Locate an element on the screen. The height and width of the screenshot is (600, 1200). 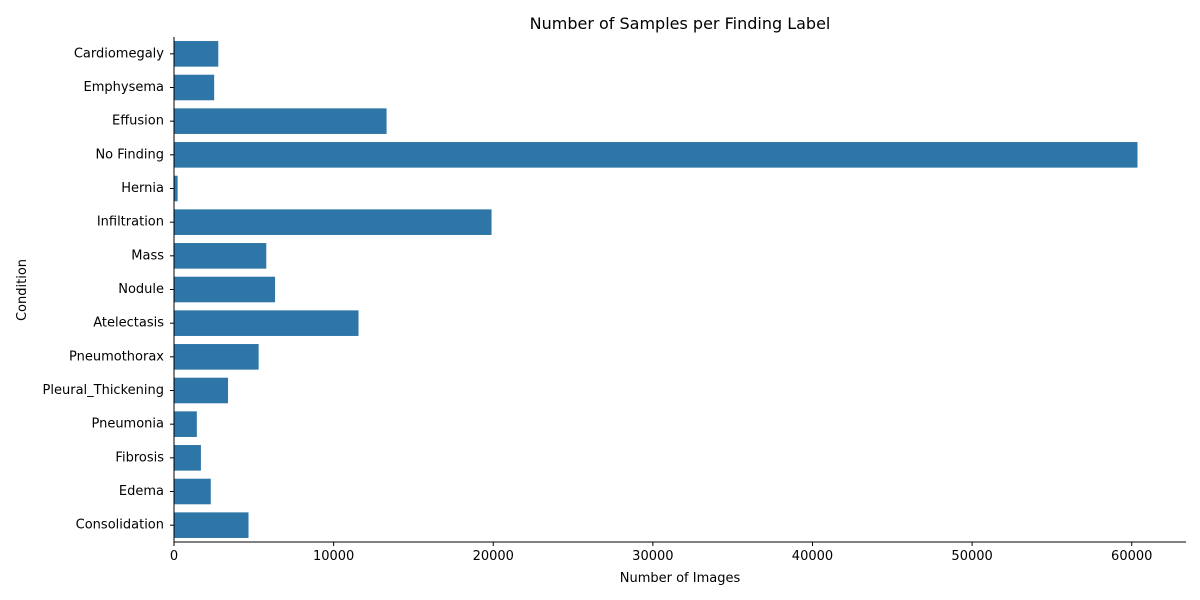
y-tick-label: Hernia is located at coordinates (142, 188).